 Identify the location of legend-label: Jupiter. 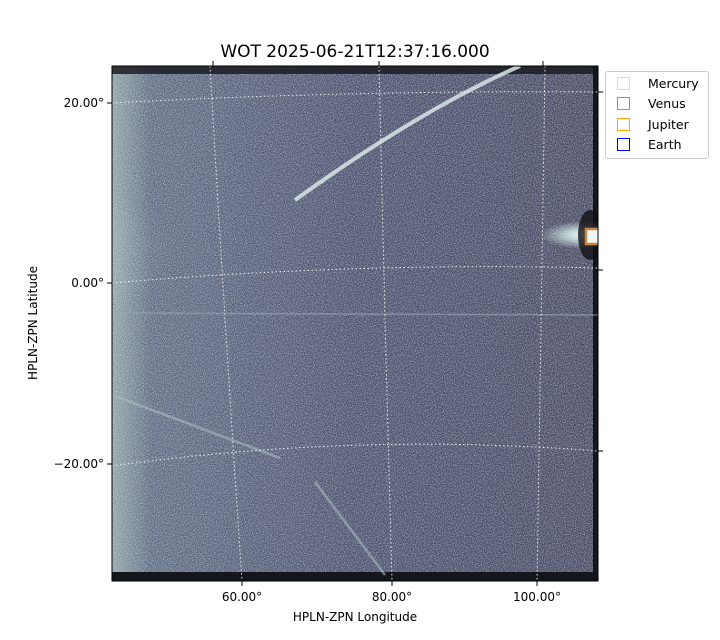
(668, 124).